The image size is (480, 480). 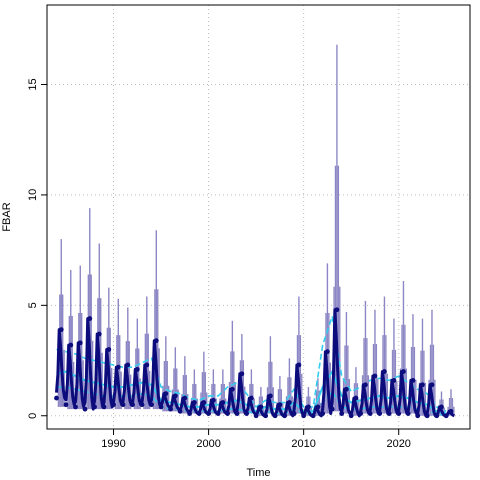 I want to click on x-axis-title: Time, so click(x=258, y=473).